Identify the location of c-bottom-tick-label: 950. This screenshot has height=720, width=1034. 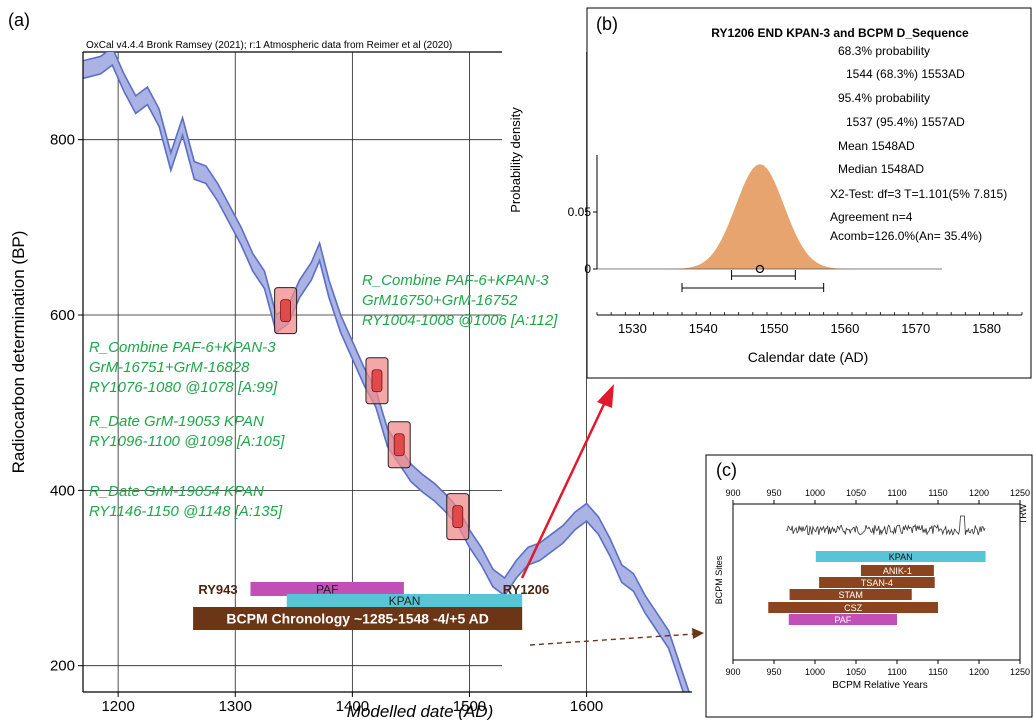
(773, 672).